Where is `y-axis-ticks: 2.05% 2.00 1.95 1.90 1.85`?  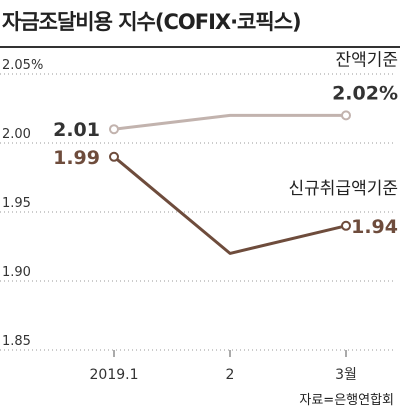
y-axis-ticks: 2.05% 2.00 1.95 1.90 1.85 is located at coordinates (22, 203).